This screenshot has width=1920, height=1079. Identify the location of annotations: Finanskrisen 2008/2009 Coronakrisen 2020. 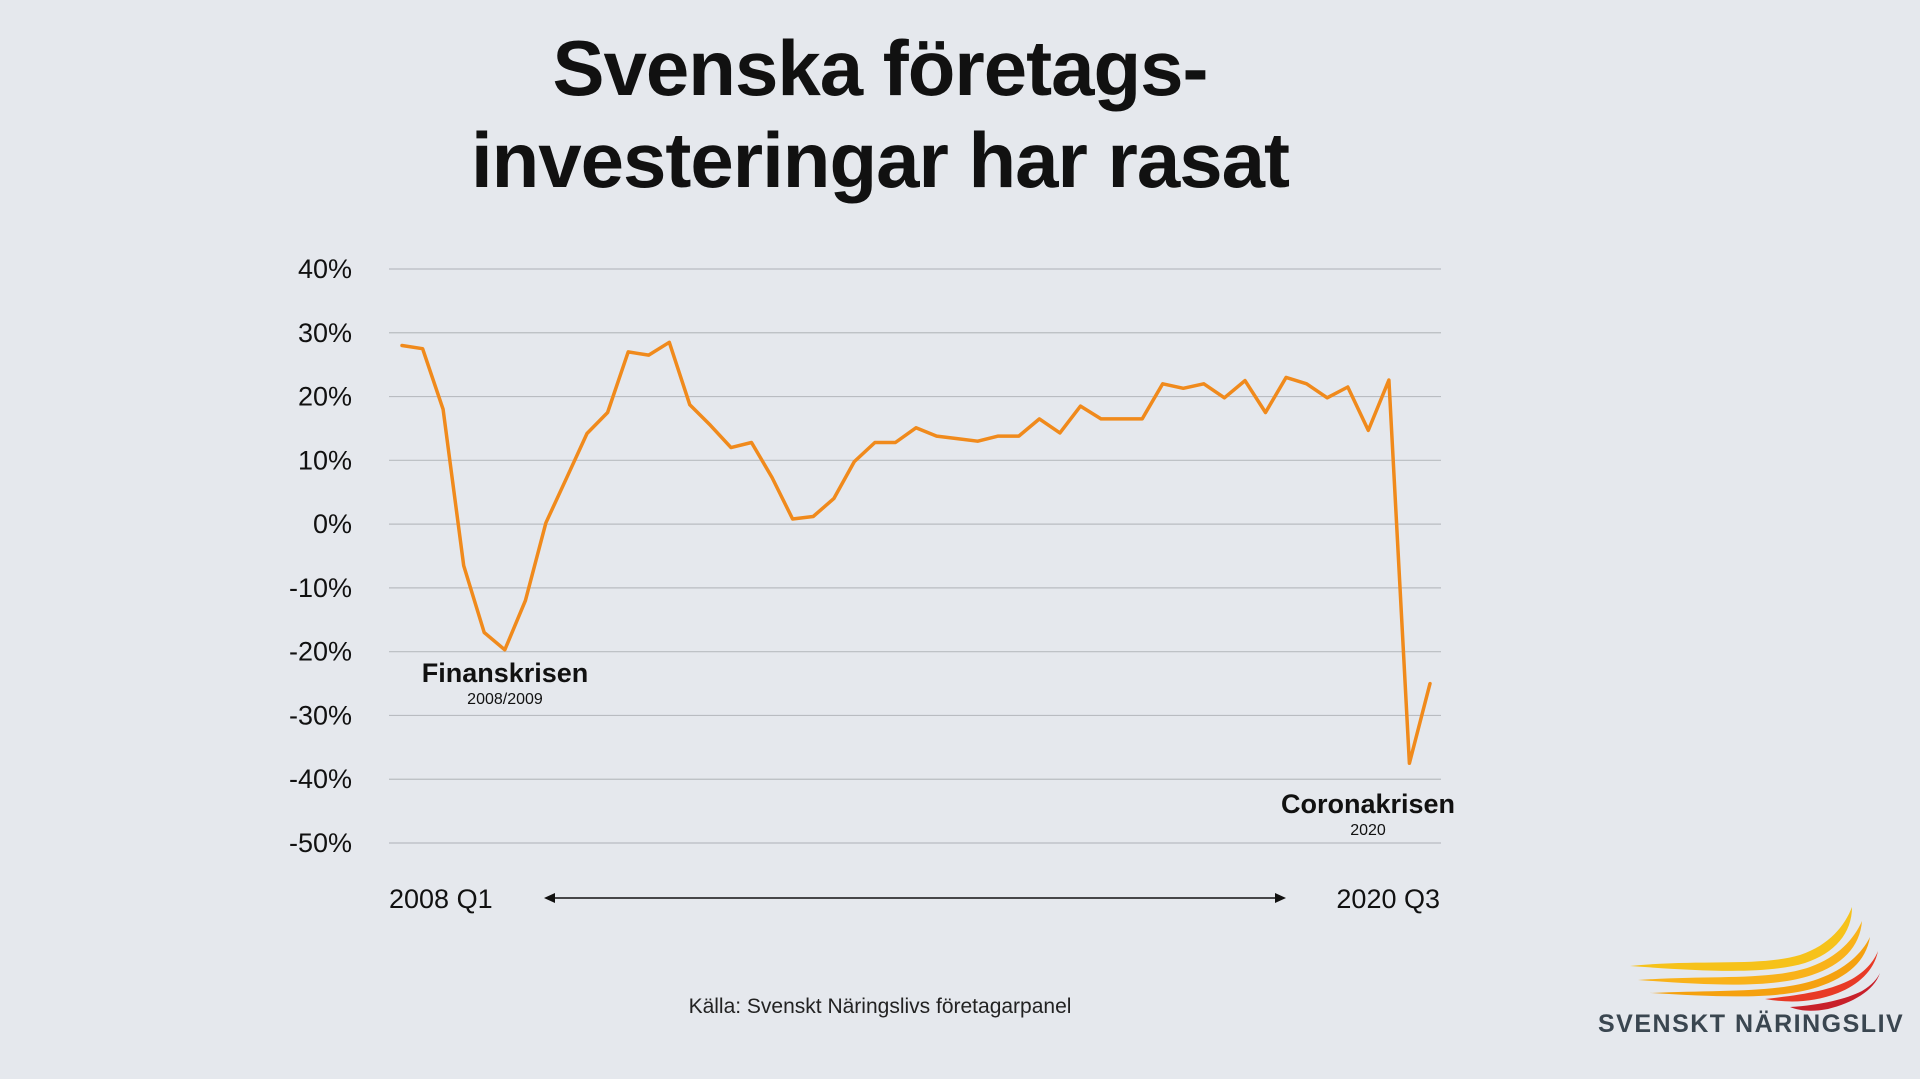
(938, 748).